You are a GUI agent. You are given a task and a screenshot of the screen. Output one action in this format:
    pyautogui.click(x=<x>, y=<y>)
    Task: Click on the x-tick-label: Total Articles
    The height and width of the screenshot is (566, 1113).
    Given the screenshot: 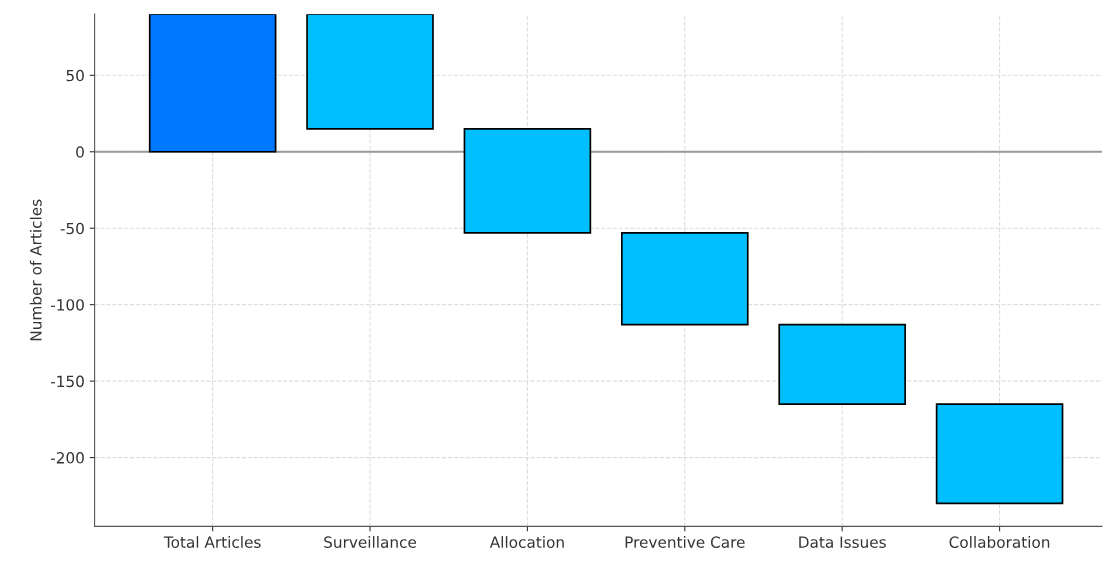 What is the action you would take?
    pyautogui.click(x=212, y=542)
    